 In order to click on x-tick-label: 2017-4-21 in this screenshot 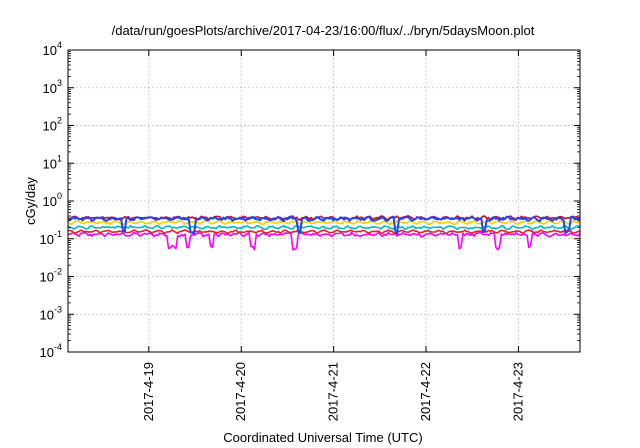, I will do `click(333, 391)`.